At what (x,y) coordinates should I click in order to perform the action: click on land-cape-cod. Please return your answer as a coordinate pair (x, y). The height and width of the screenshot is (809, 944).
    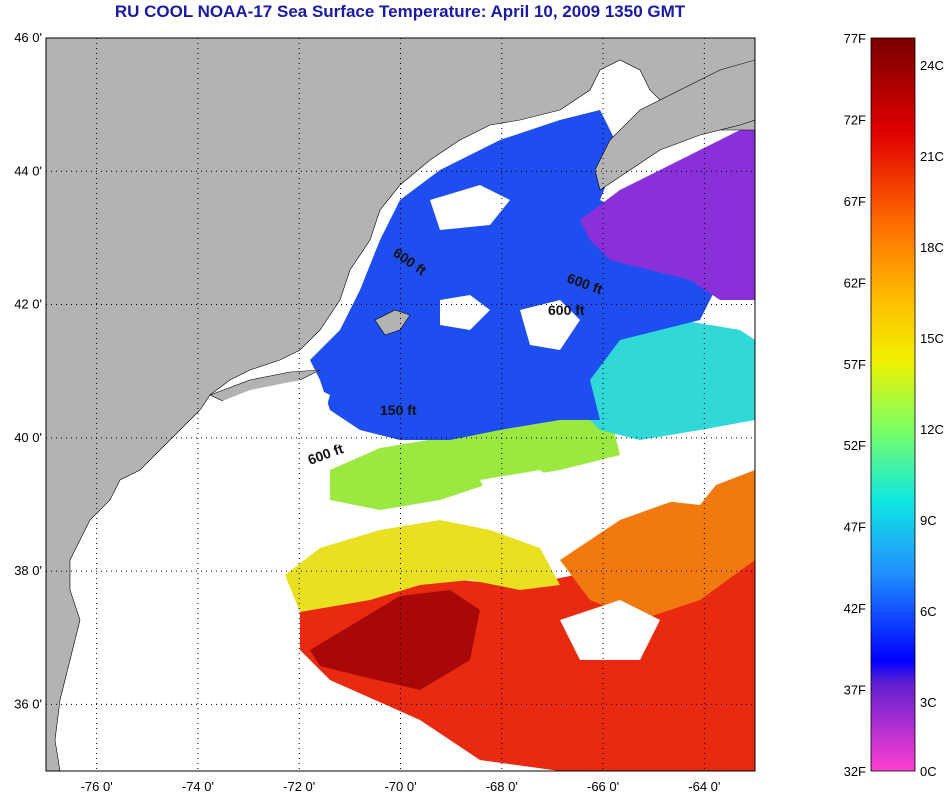
    Looking at the image, I should click on (392, 322).